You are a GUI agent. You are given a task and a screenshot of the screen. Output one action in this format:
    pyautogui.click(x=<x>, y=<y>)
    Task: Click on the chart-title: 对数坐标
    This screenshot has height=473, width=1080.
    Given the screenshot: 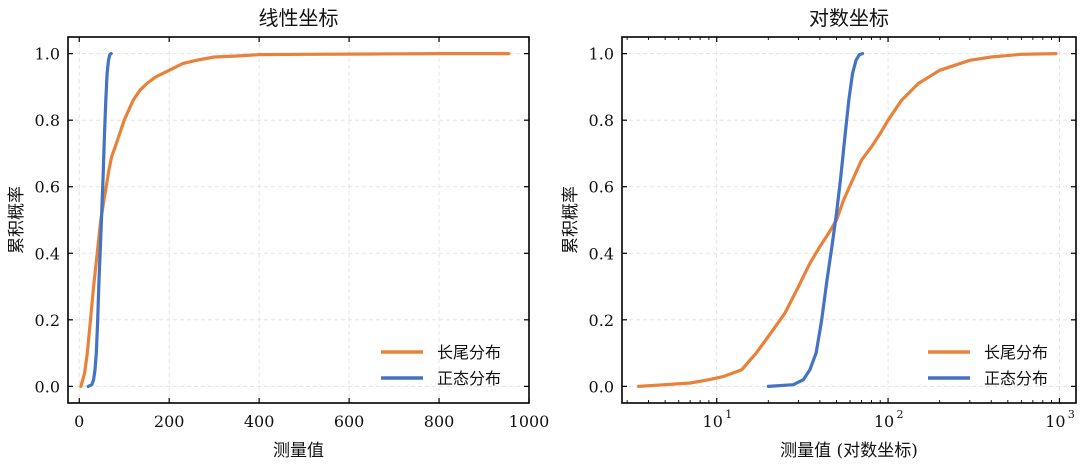 What is the action you would take?
    pyautogui.click(x=849, y=18)
    